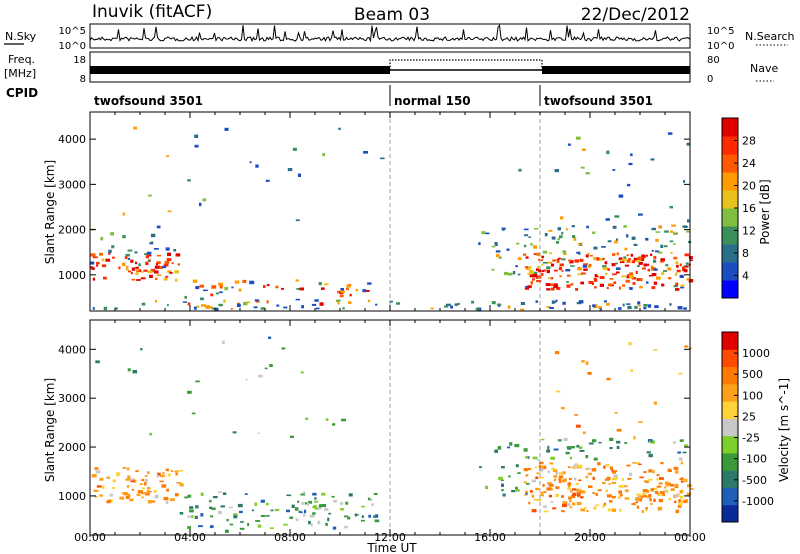 The width and height of the screenshot is (800, 554). What do you see at coordinates (754, 459) in the screenshot?
I see `colorbar-tick: -100` at bounding box center [754, 459].